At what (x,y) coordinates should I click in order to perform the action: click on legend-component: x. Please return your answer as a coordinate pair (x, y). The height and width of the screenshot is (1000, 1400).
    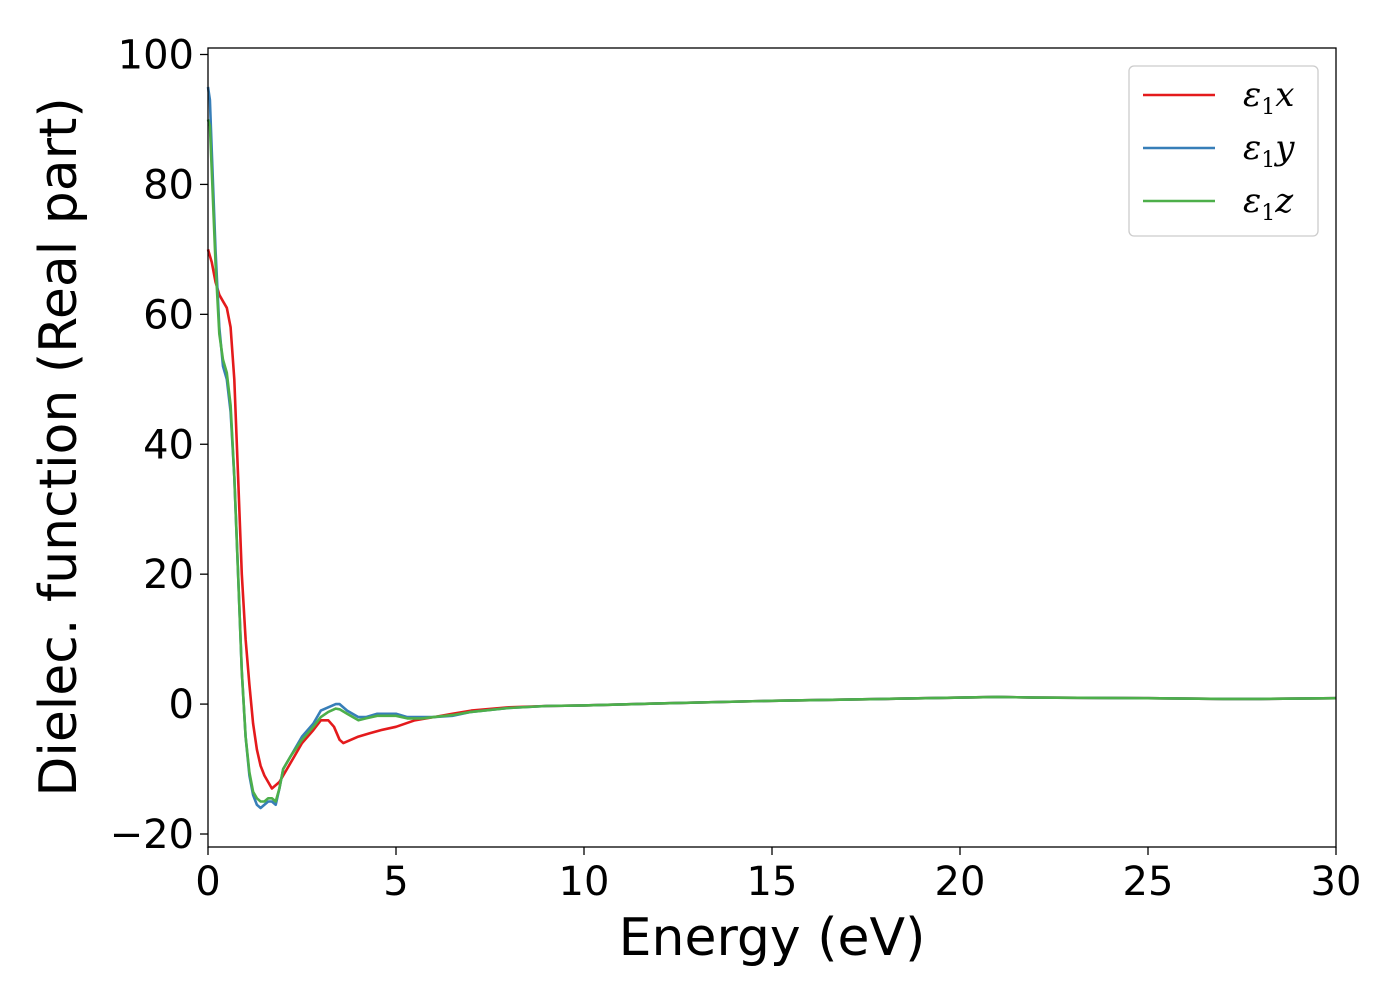
    Looking at the image, I should click on (1284, 95).